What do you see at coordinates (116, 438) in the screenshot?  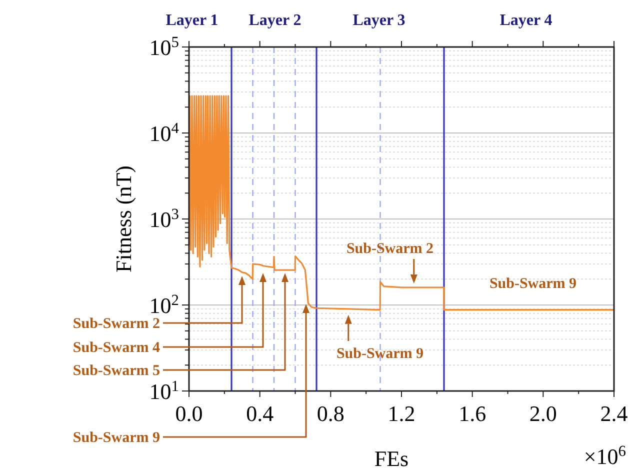 I see `text: Sub-Swarm 9` at bounding box center [116, 438].